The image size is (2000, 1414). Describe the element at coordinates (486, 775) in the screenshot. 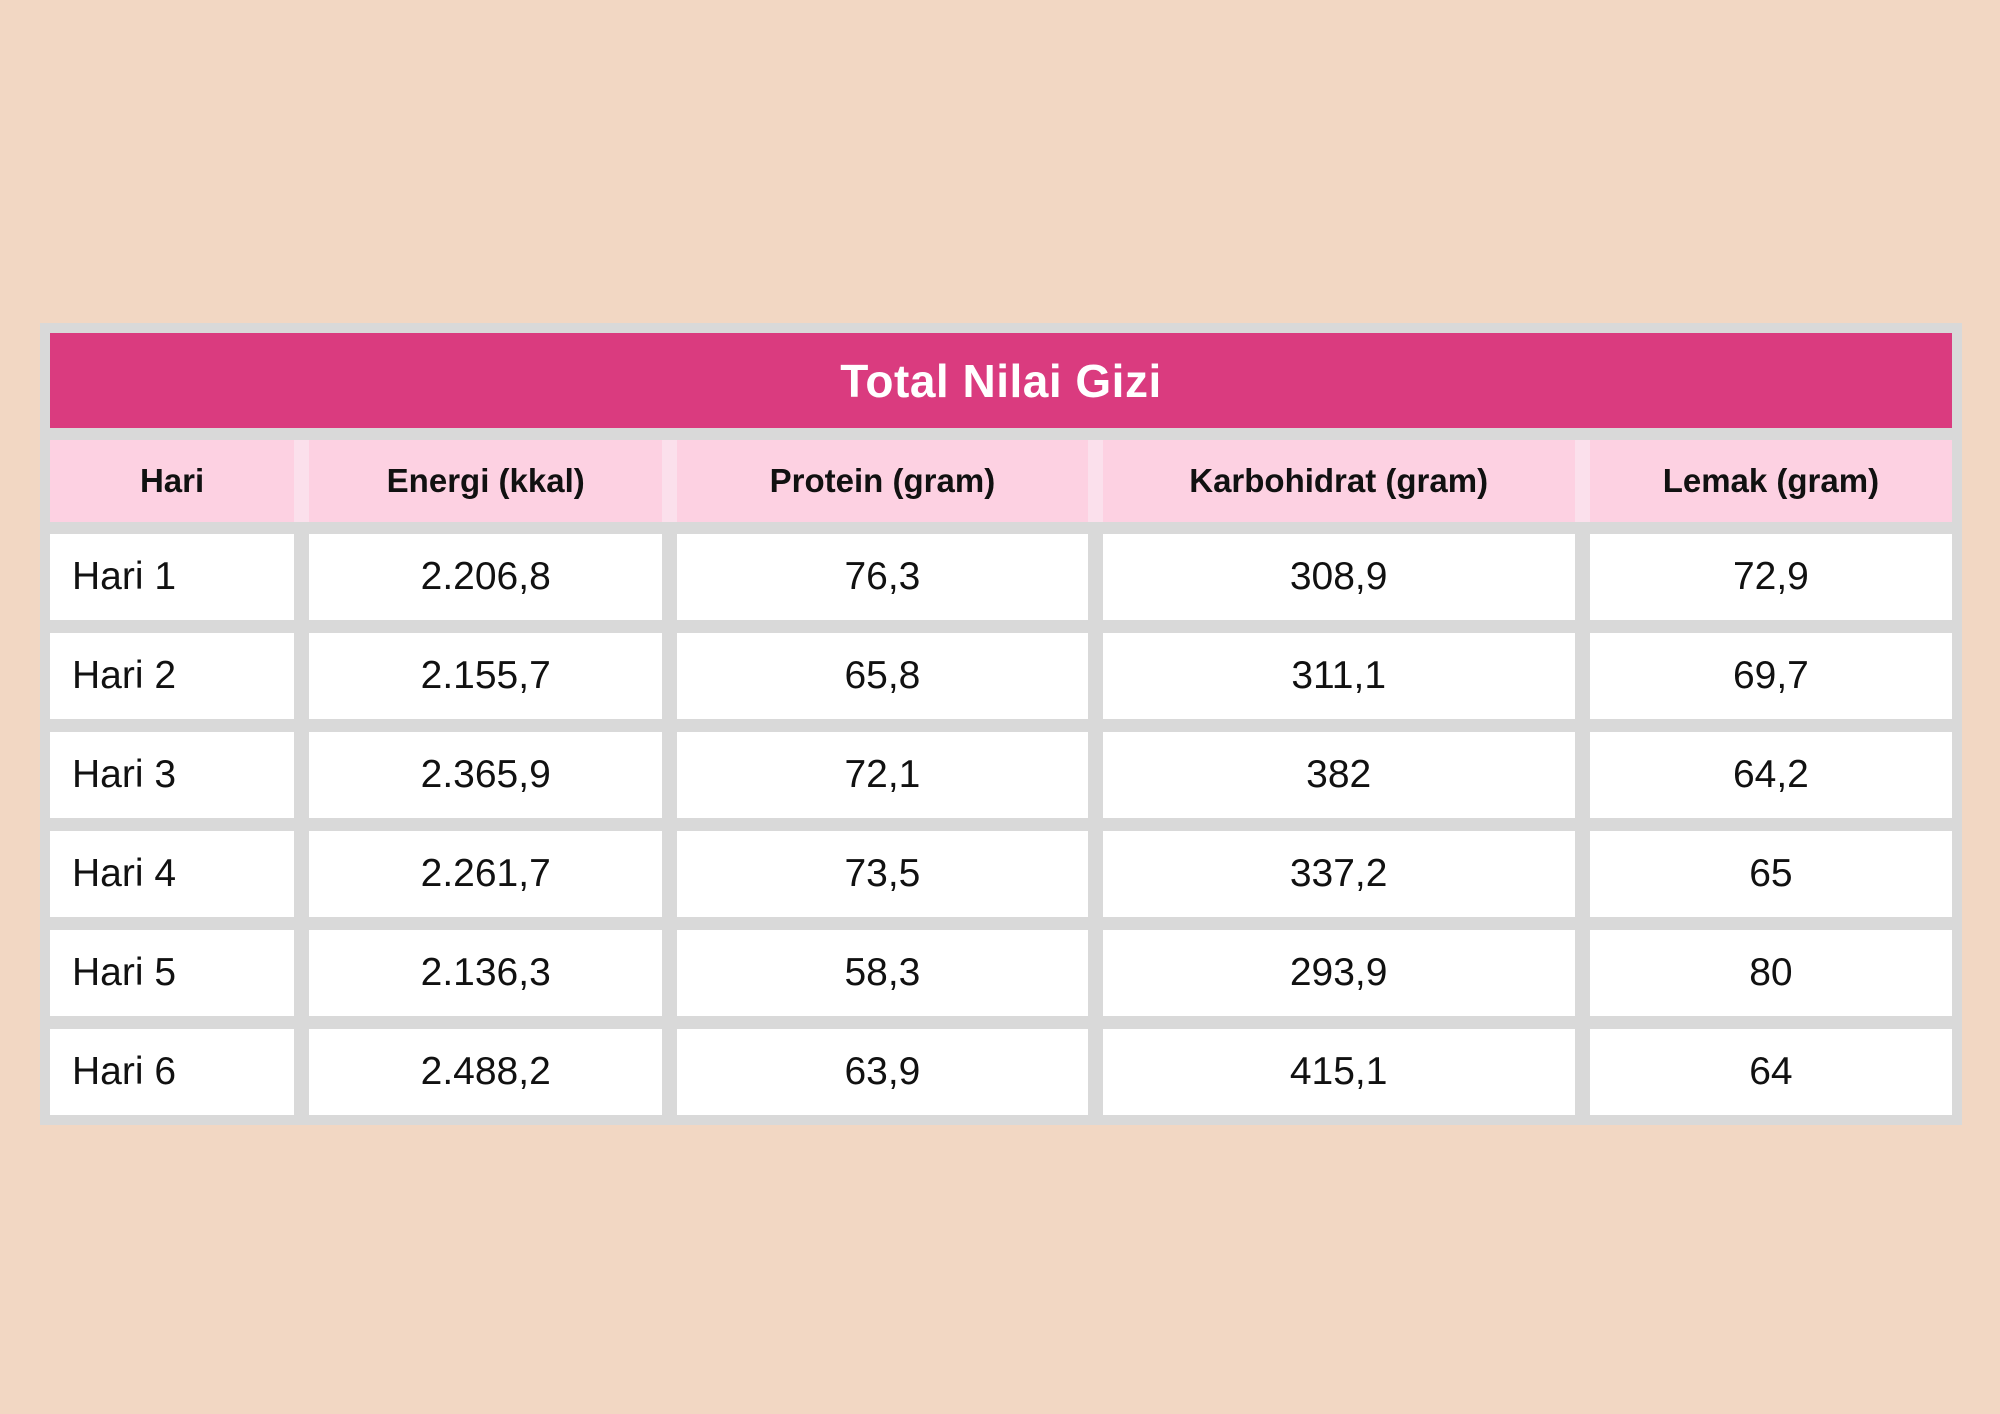

I see `energi-cell: 2.365,9` at that location.